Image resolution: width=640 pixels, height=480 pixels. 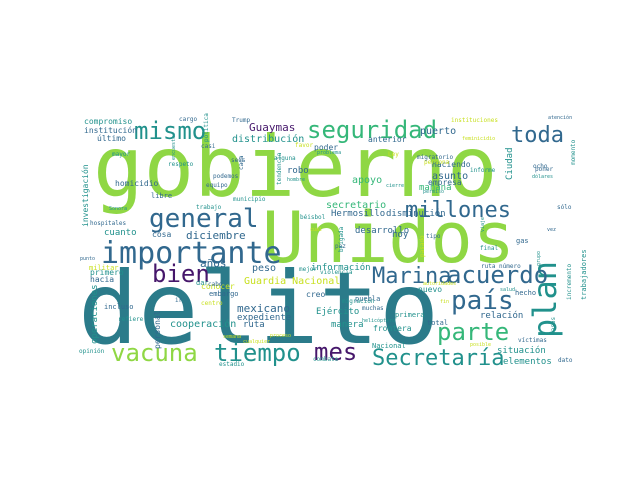 What do you see at coordinates (445, 182) in the screenshot?
I see `word-65: empresa` at bounding box center [445, 182].